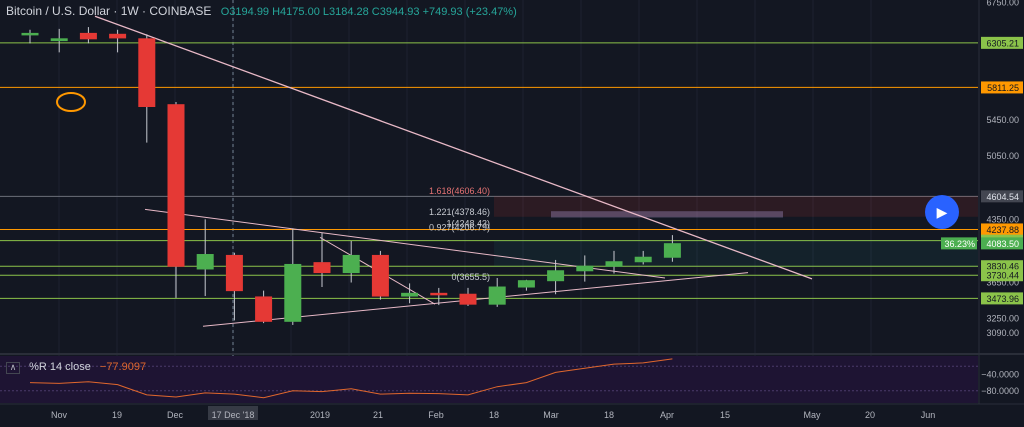 The width and height of the screenshot is (1024, 427). Describe the element at coordinates (71, 101) in the screenshot. I see `highlight-ellipse` at that location.